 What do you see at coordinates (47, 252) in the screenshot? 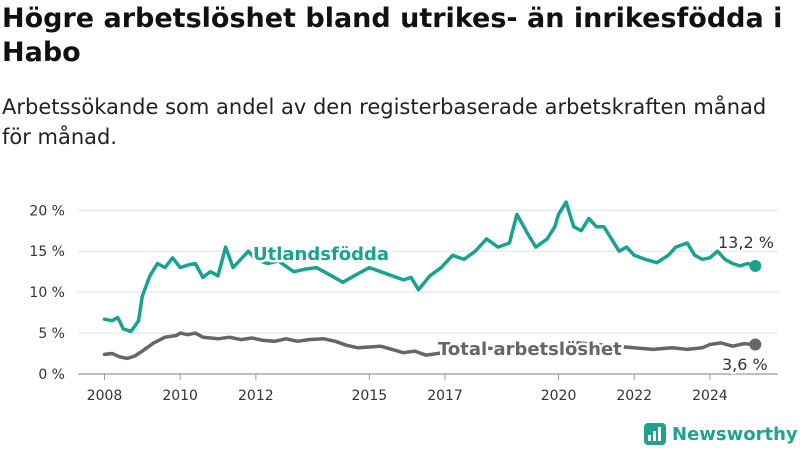
I see `y-tick-label: 15 %` at bounding box center [47, 252].